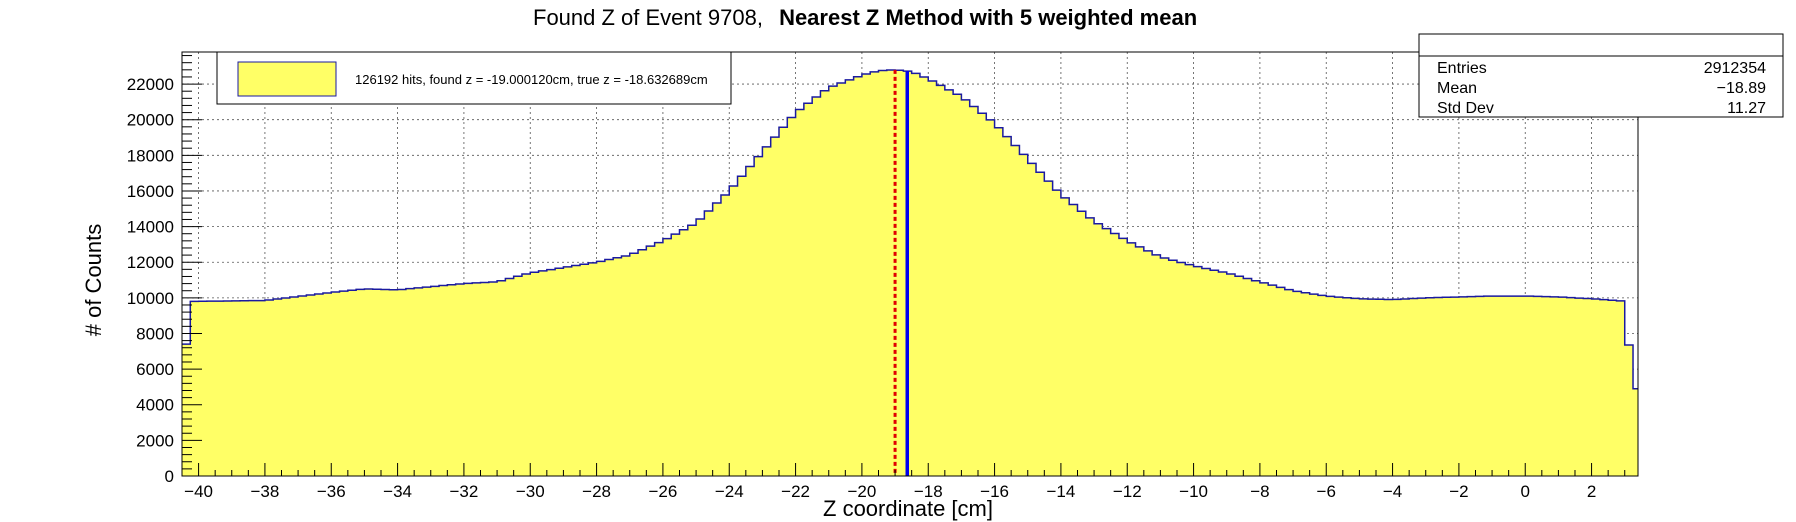  Describe the element at coordinates (1259, 491) in the screenshot. I see `x-tick-label: −8` at that location.